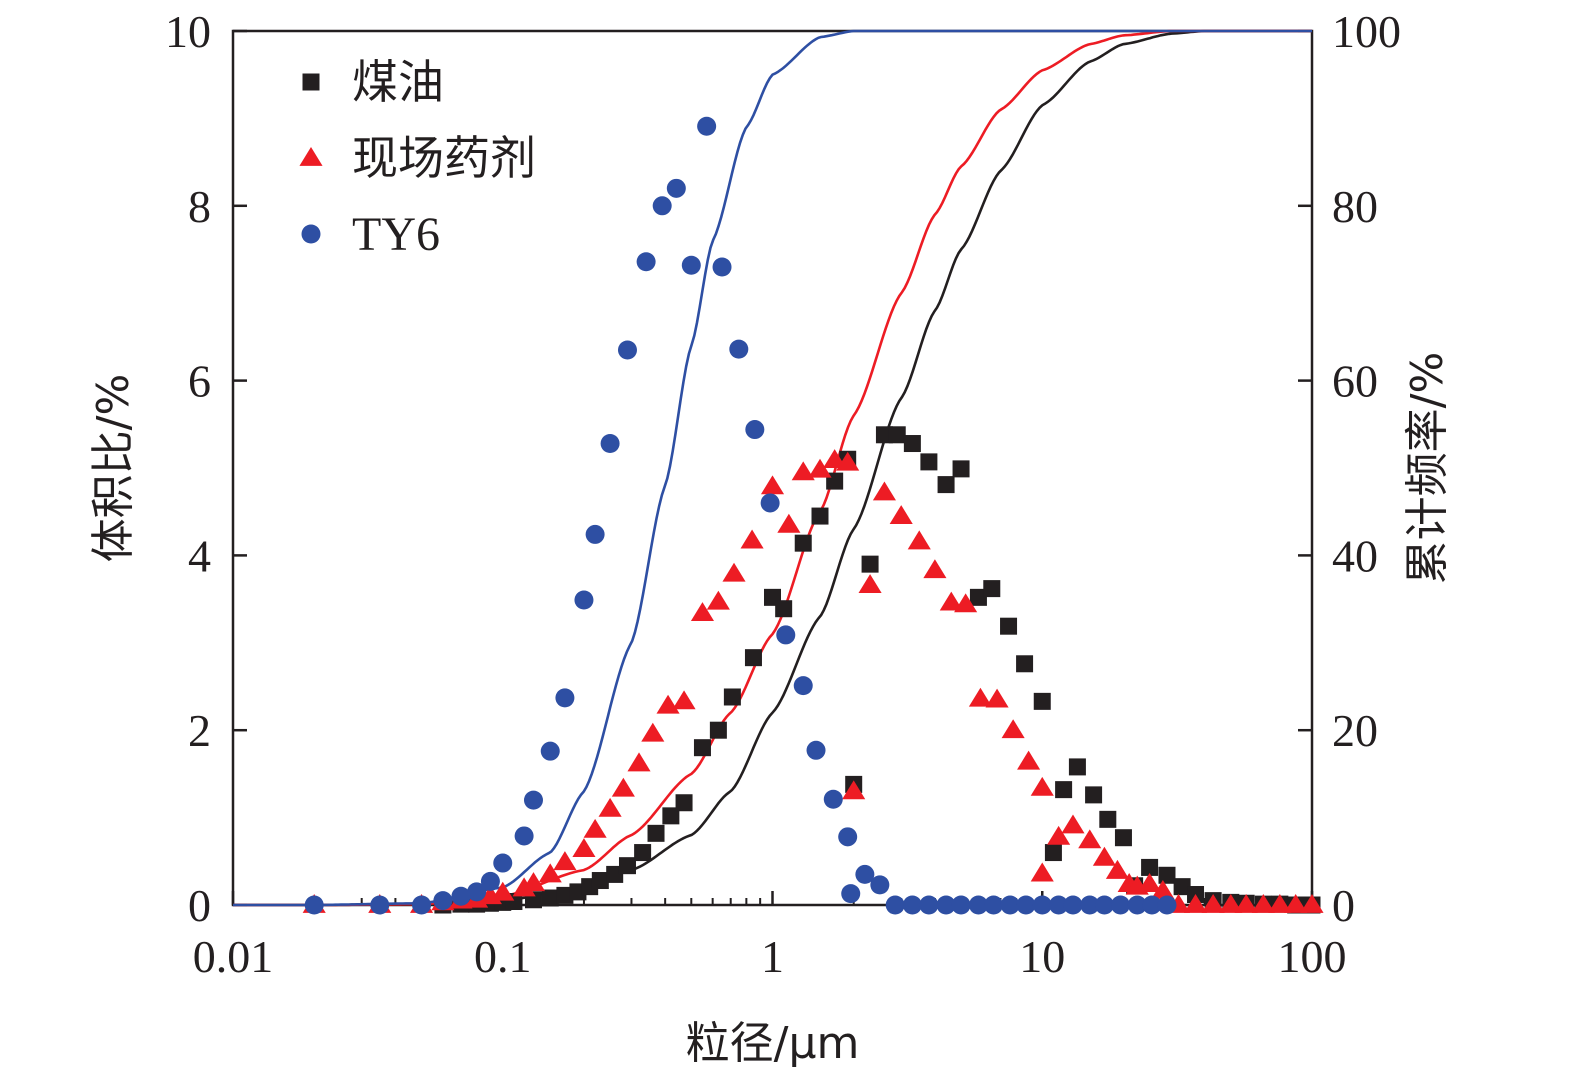 The image size is (1575, 1081). What do you see at coordinates (199, 206) in the screenshot?
I see `y-left-tick-label: 8` at bounding box center [199, 206].